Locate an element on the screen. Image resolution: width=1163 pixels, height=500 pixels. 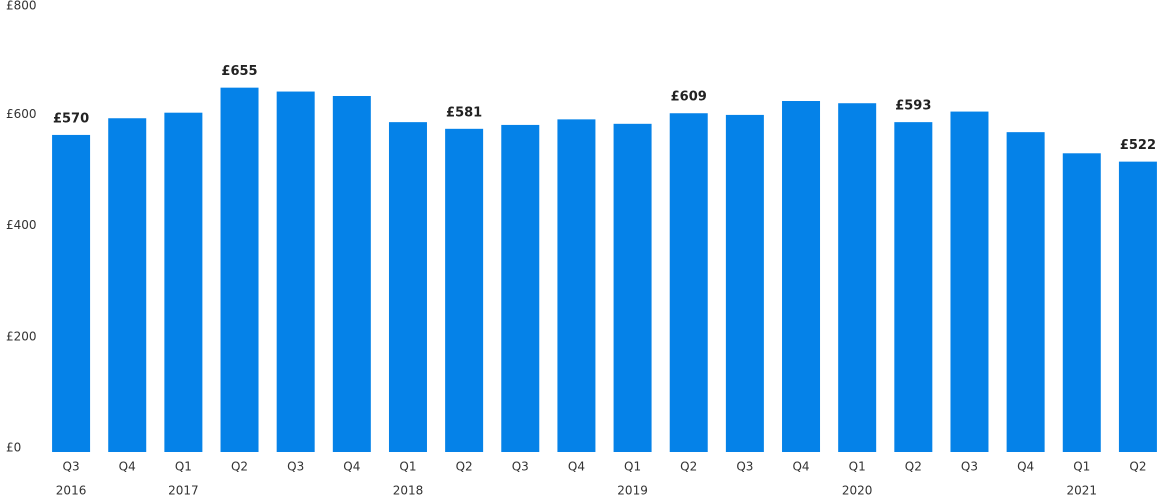
year-label: 2018 is located at coordinates (408, 491).